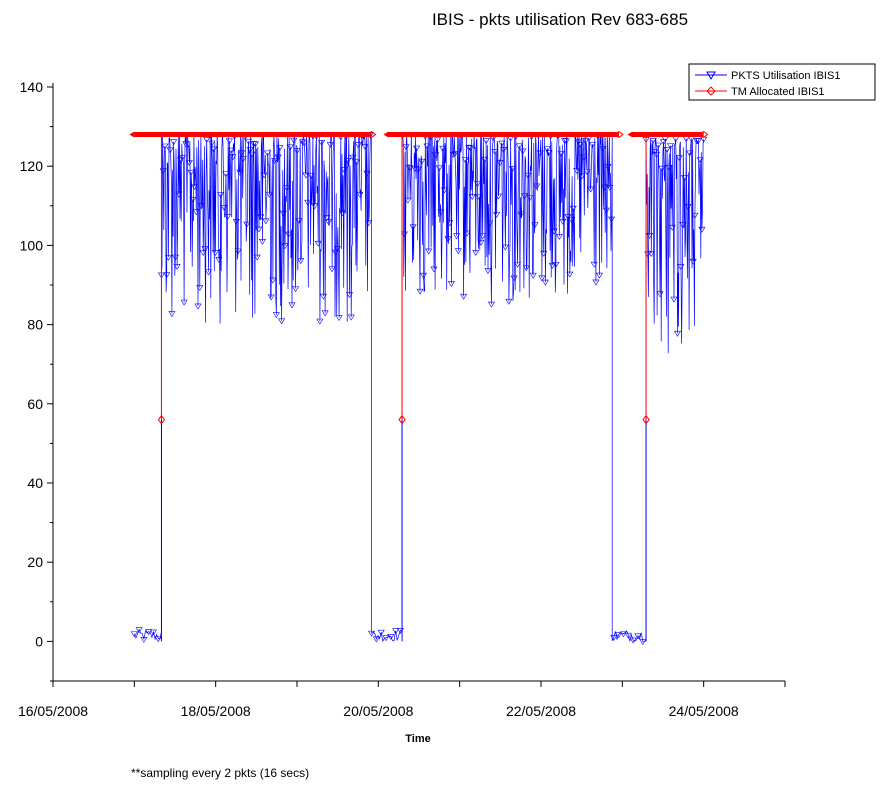 This screenshot has height=793, width=892. I want to click on legend-box, so click(782, 82).